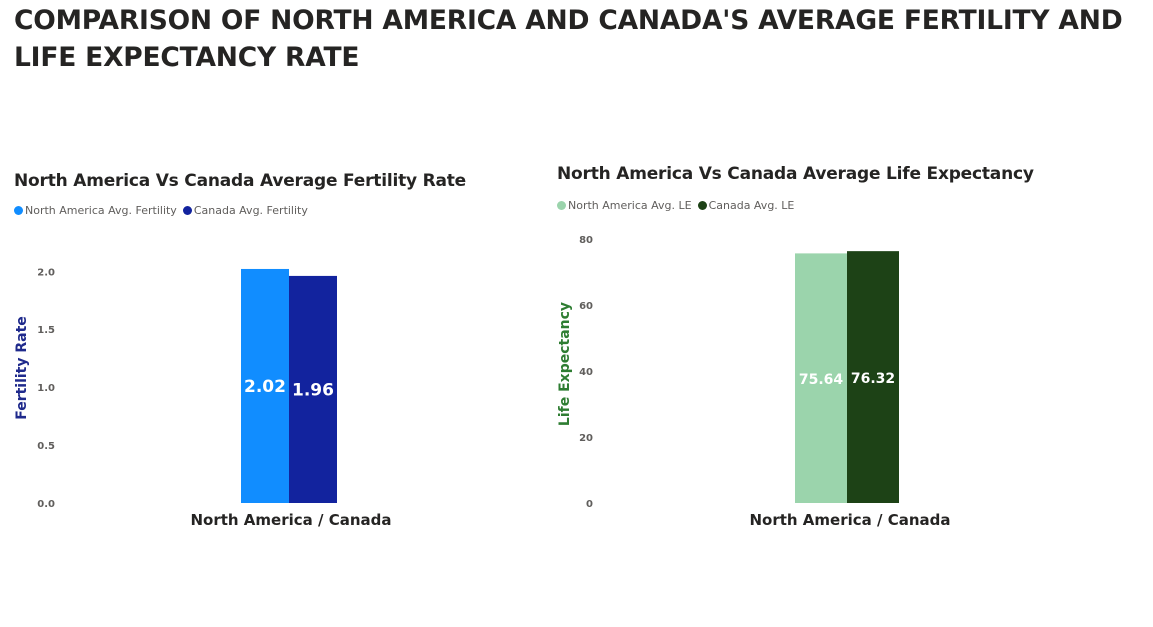 The height and width of the screenshot is (627, 1153). Describe the element at coordinates (22, 368) in the screenshot. I see `fertility-y-axis-title: Fertility Rate` at that location.